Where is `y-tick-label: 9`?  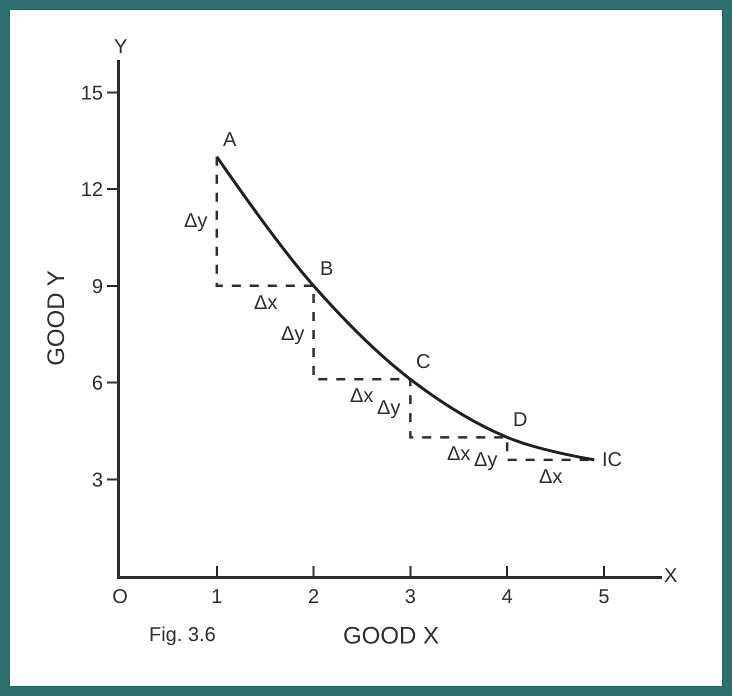
y-tick-label: 9 is located at coordinates (97, 287).